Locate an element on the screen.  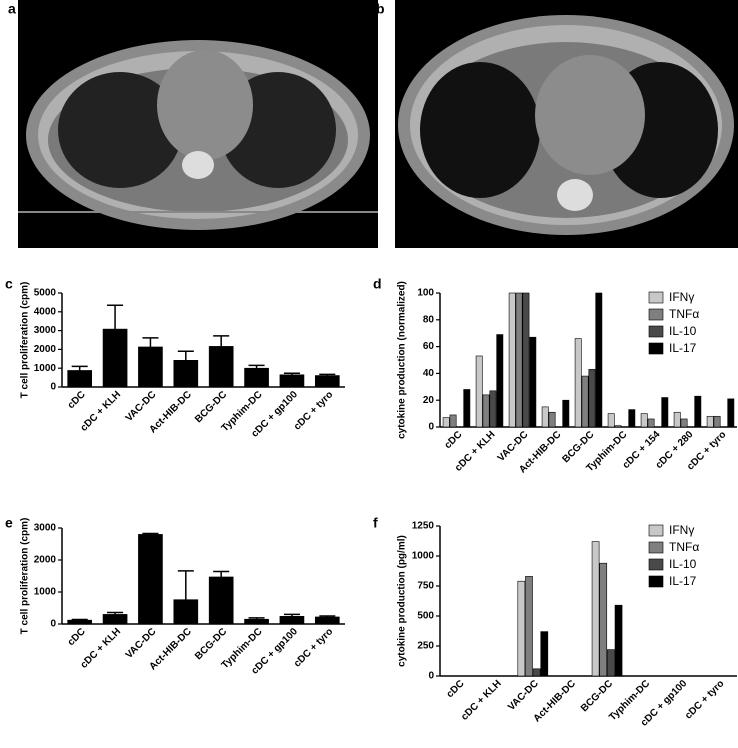
y-axis-label: cytokine production (normalized) is located at coordinates (402, 360).